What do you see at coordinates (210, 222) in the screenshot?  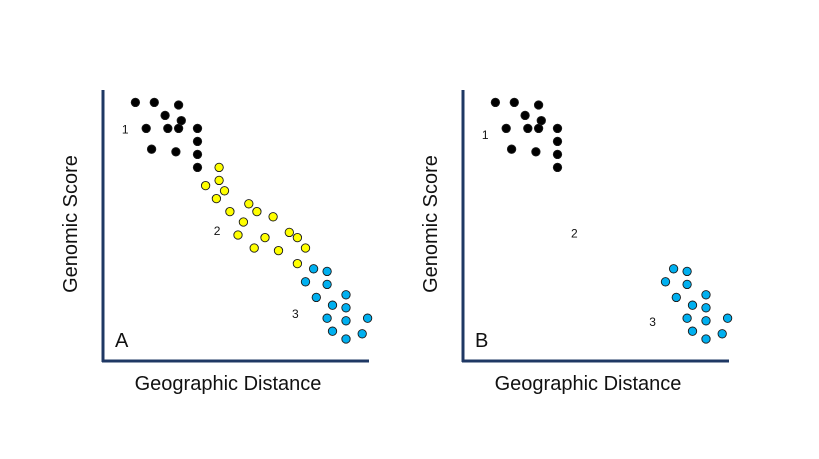 I see `panel-a-cluster-labels: 1 2 3` at bounding box center [210, 222].